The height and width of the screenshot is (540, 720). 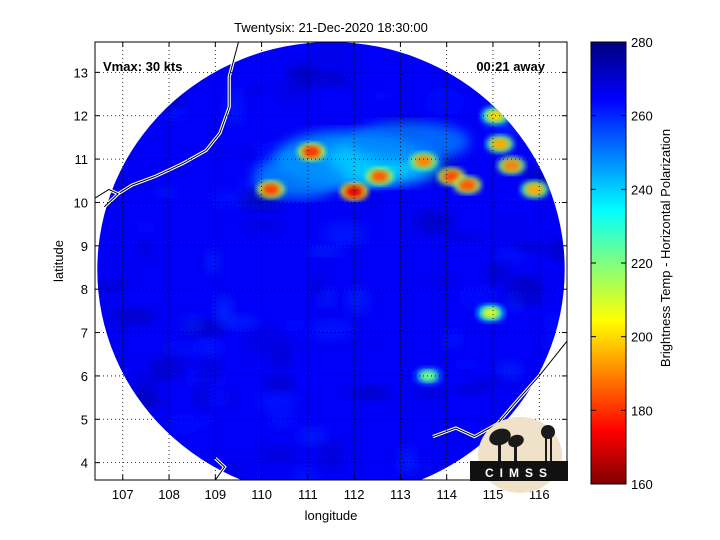 I want to click on satellite-dish-icon, so click(x=506, y=444).